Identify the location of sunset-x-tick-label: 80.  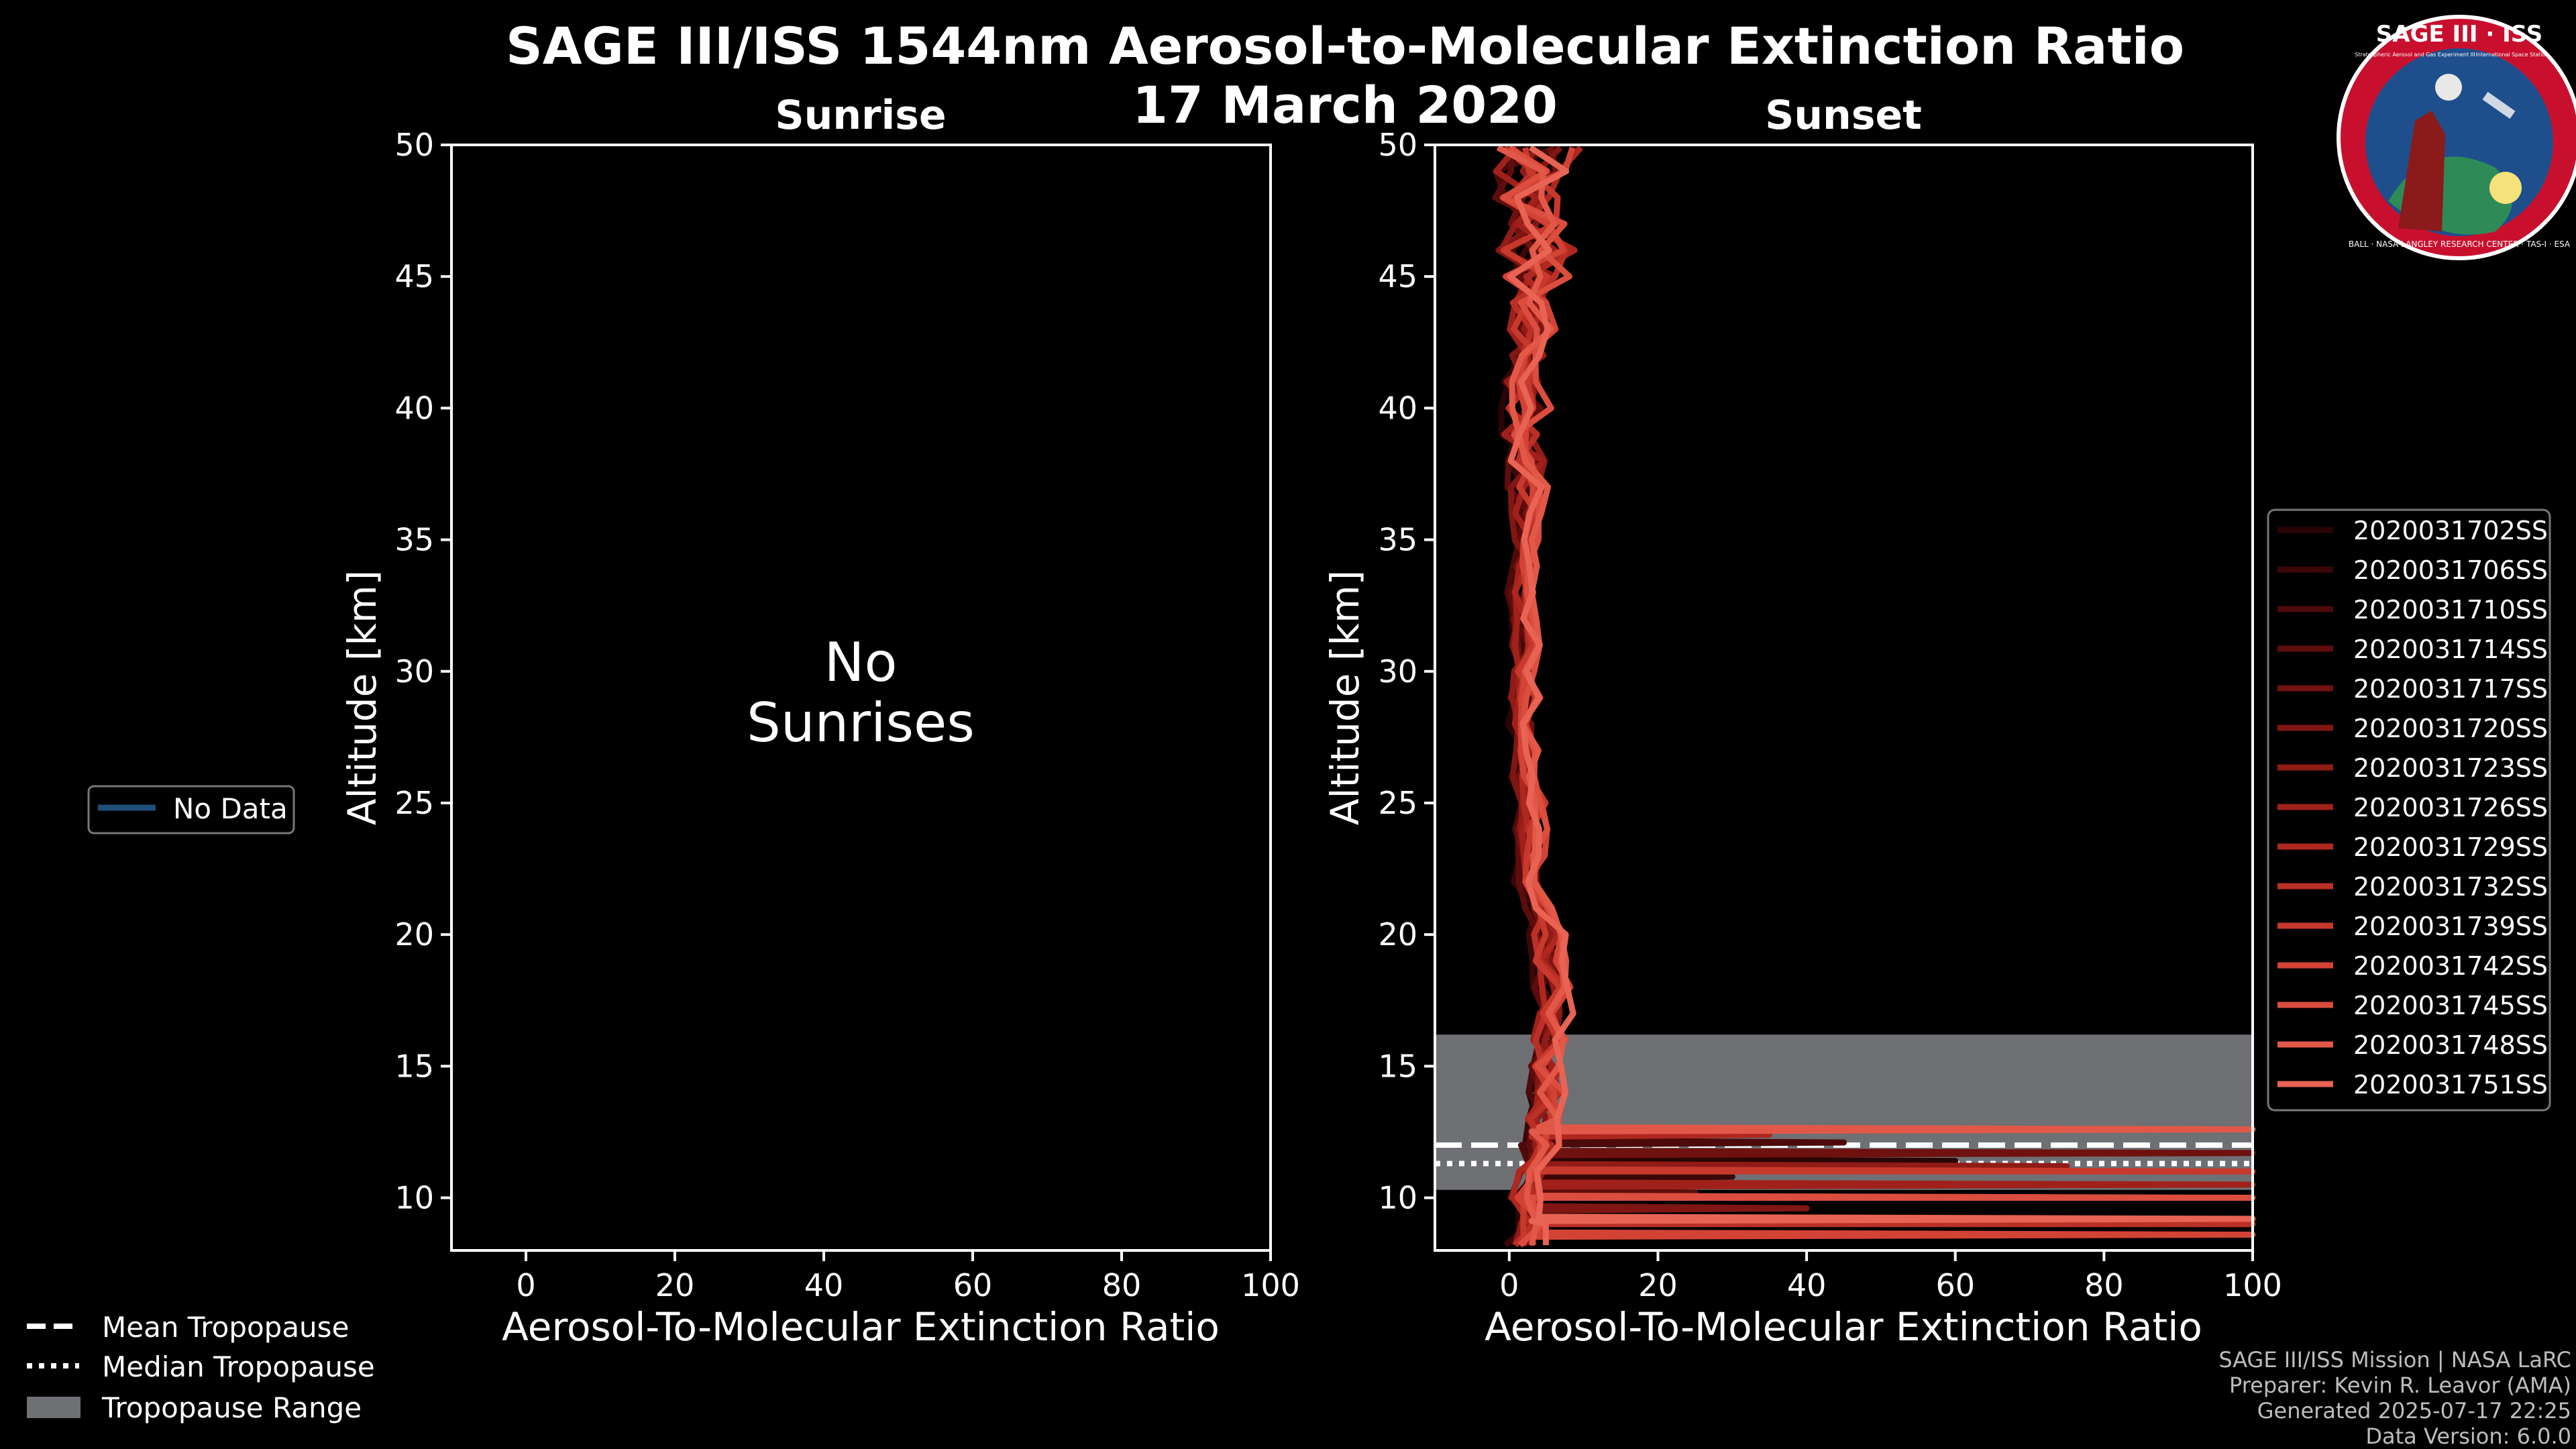
(2104, 1285).